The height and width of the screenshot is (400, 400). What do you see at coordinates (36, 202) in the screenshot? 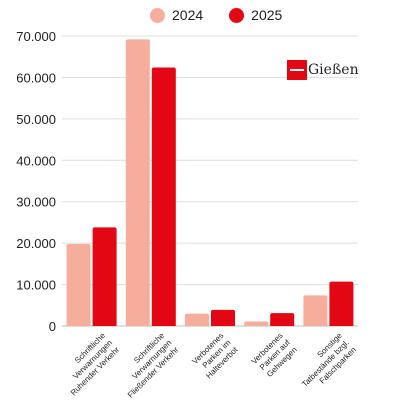
I see `y-tick-label: 30.000` at bounding box center [36, 202].